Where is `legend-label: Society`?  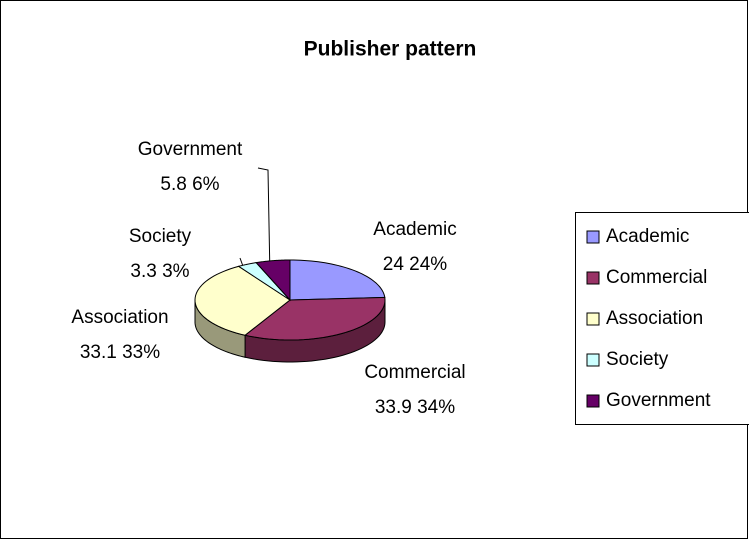
legend-label: Society is located at coordinates (637, 359).